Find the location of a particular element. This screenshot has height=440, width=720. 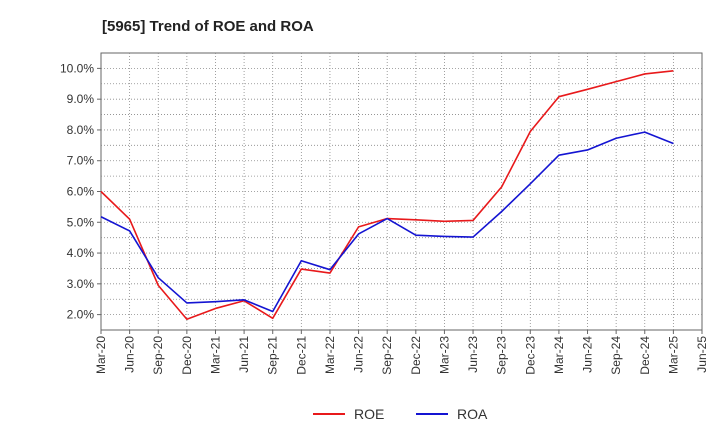

x-tick-label: Jun-20 is located at coordinates (130, 354).